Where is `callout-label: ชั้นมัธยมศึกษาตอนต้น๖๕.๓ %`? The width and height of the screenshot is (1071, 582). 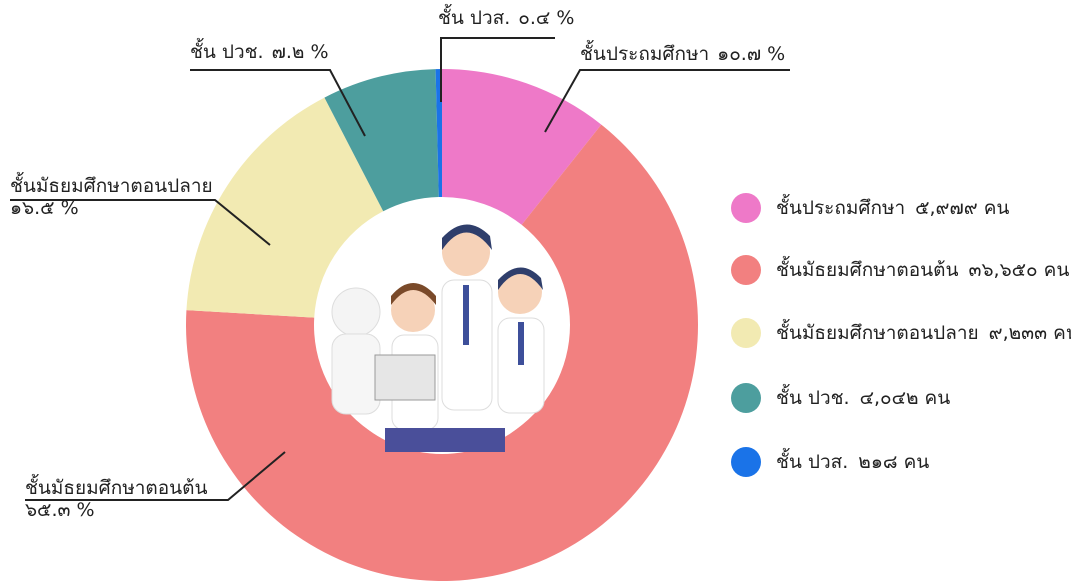
callout-label: ชั้นมัธยมศึกษาตอนต้น๖๕.๓ % is located at coordinates (116, 497).